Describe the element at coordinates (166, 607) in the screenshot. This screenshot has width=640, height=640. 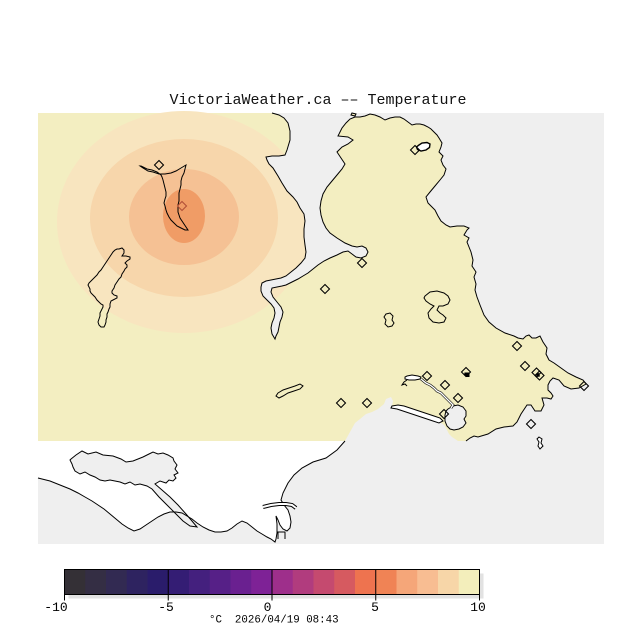
I see `svg-text: -5` at that location.